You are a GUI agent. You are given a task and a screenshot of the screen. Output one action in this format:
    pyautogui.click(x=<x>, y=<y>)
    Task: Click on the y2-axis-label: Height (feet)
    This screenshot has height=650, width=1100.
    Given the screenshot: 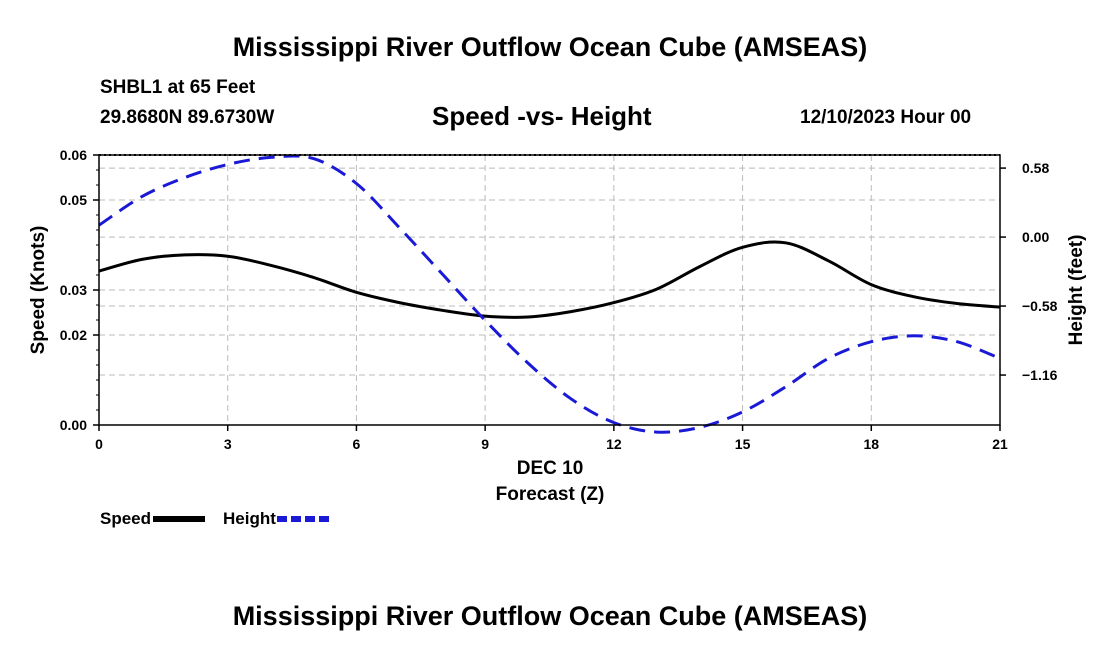 What is the action you would take?
    pyautogui.click(x=1076, y=290)
    